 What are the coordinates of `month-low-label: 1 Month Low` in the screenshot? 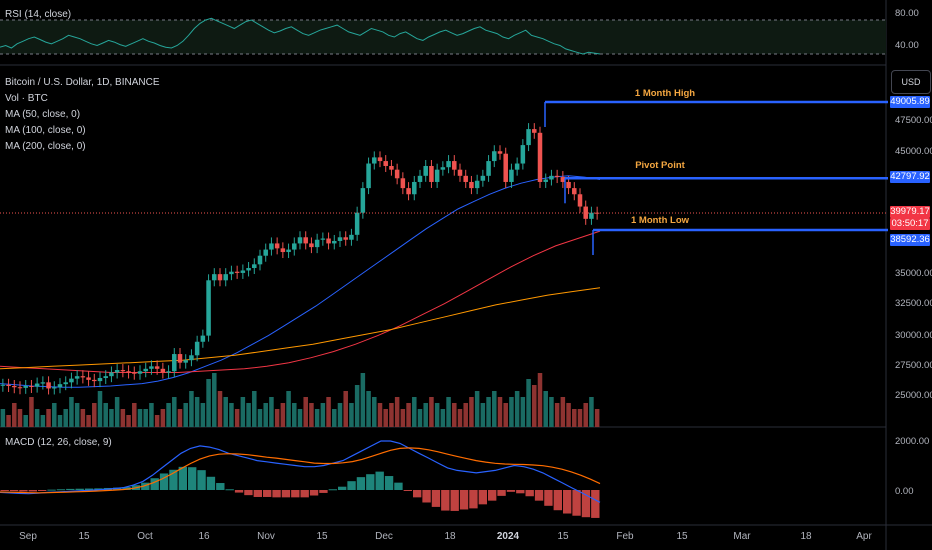 It's located at (660, 220).